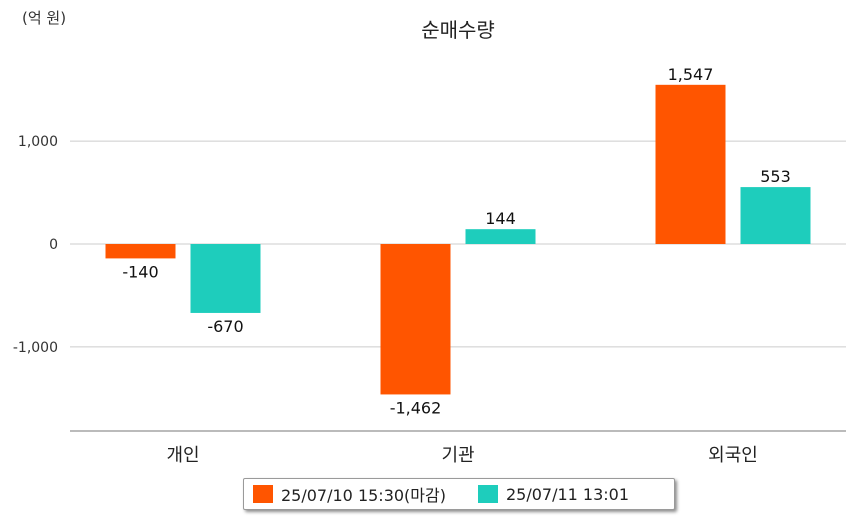 This screenshot has height=520, width=854. Describe the element at coordinates (458, 30) in the screenshot. I see `chart-title: 순매수량` at that location.